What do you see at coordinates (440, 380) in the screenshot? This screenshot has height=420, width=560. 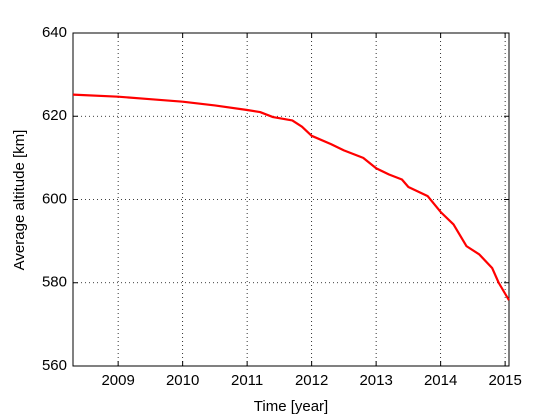 I see `x-tick-label: 2014` at bounding box center [440, 380].